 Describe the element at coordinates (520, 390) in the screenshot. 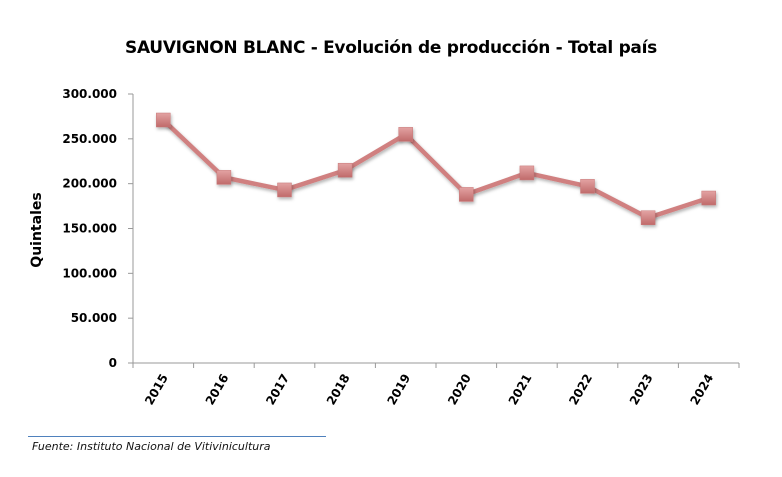

I see `x-tick-label: 2021` at that location.